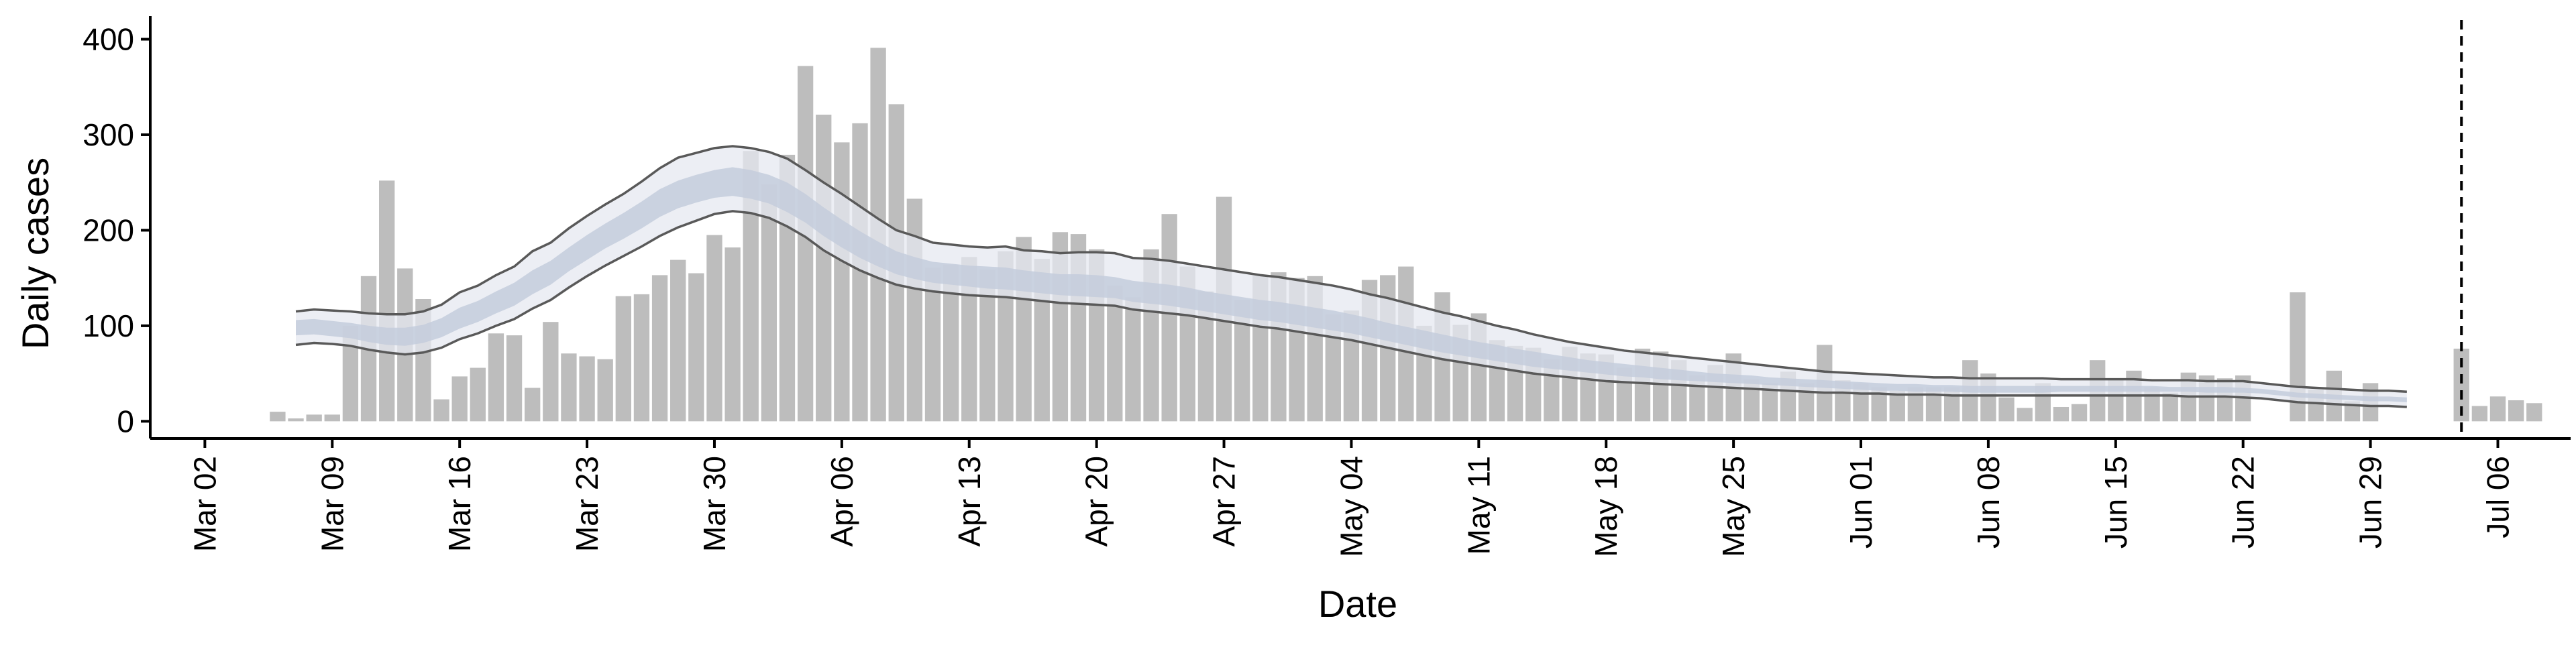 The image size is (2576, 647). What do you see at coordinates (2370, 502) in the screenshot?
I see `x-tick-label: Jun 29` at bounding box center [2370, 502].